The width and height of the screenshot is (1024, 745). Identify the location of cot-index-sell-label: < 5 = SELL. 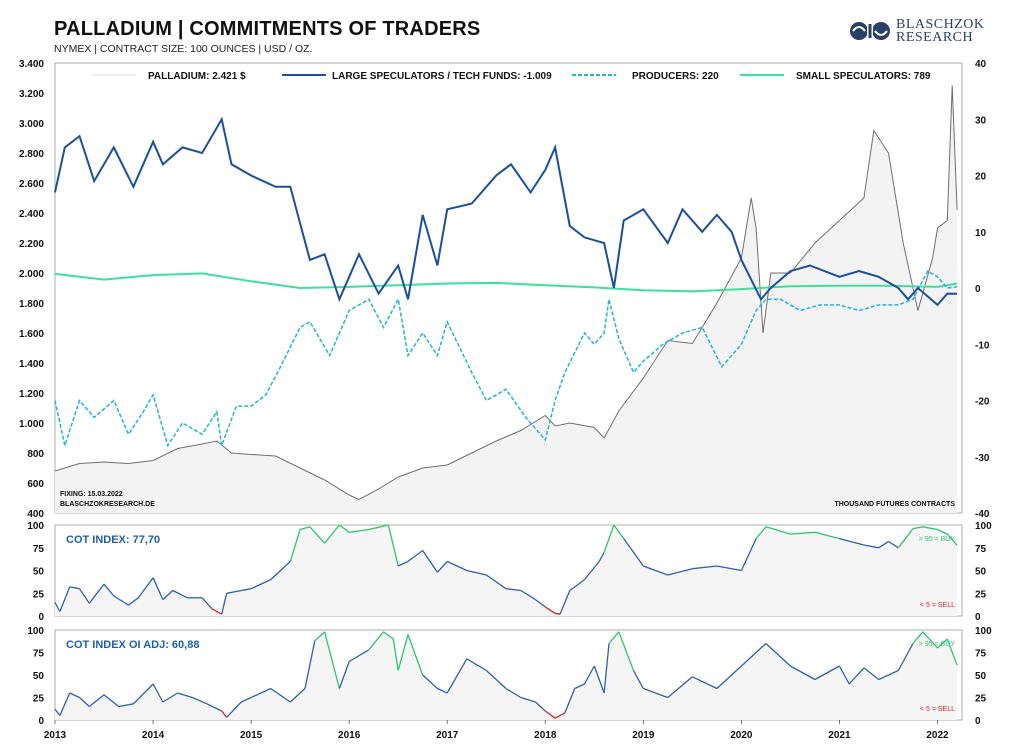
(937, 605).